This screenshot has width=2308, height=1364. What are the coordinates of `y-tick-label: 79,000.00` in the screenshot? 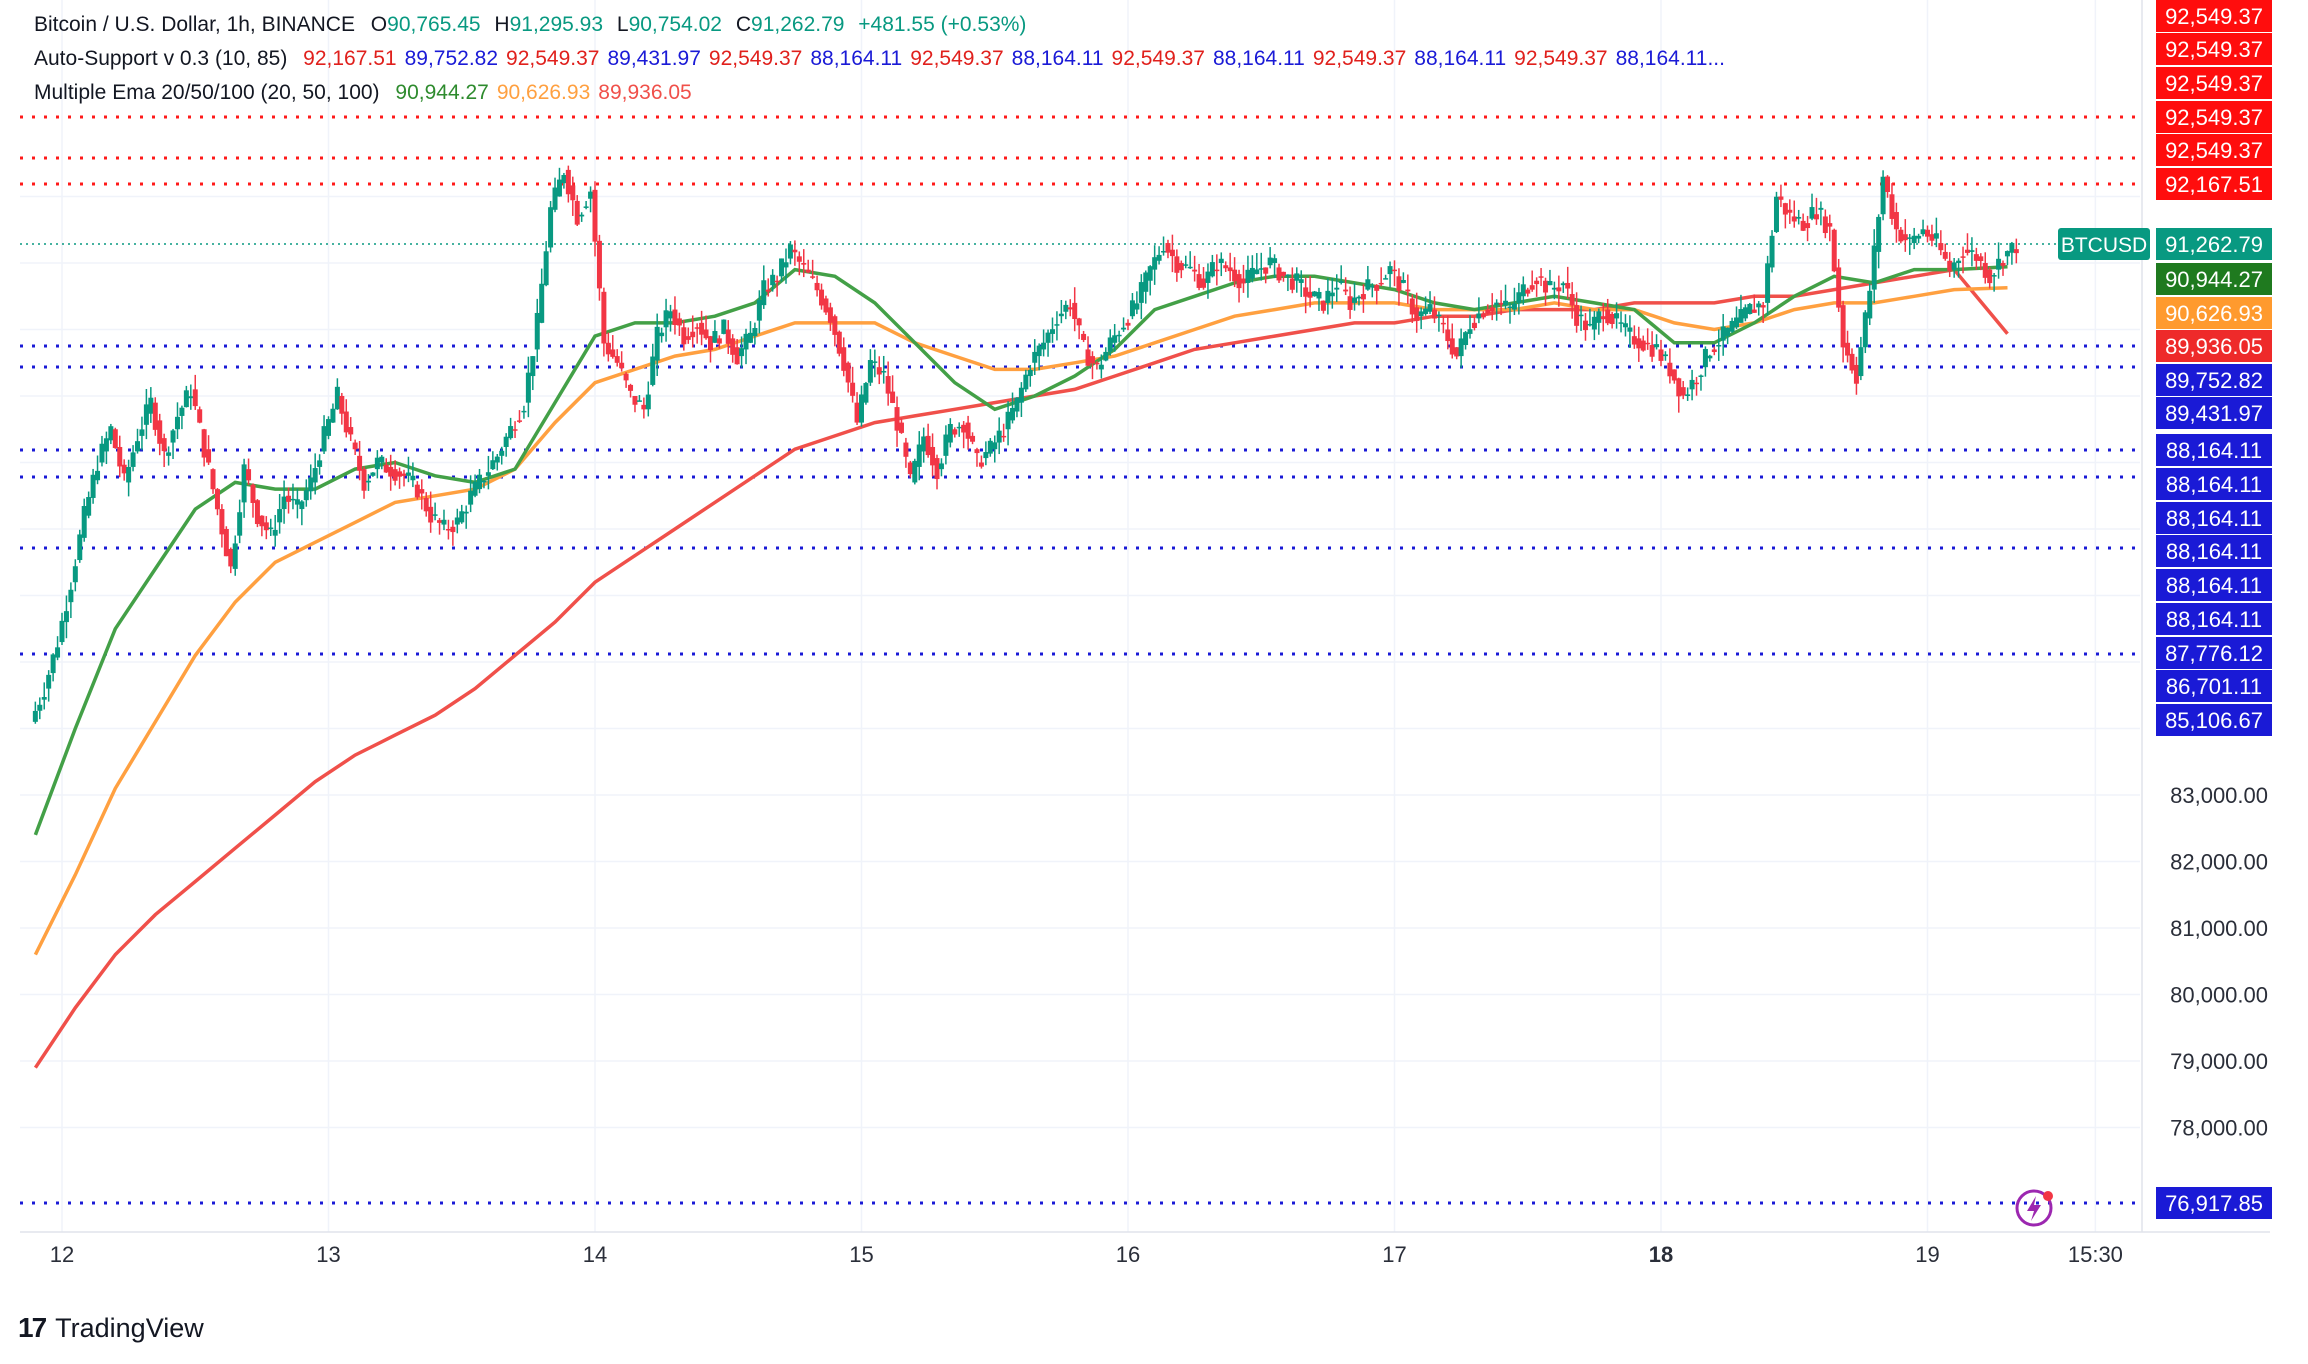 It's located at (2219, 1061).